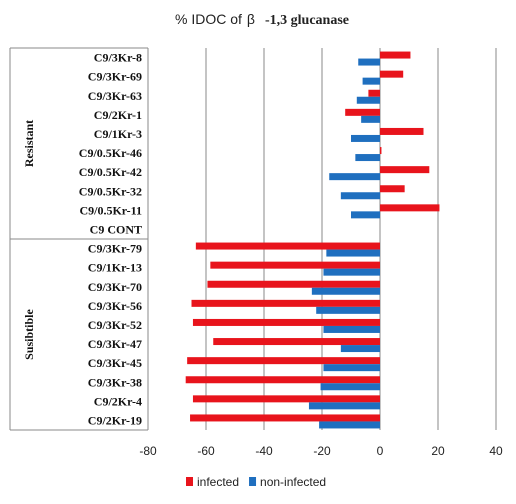 Image resolution: width=516 pixels, height=504 pixels. Describe the element at coordinates (29, 143) in the screenshot. I see `group-label: Resistant` at that location.